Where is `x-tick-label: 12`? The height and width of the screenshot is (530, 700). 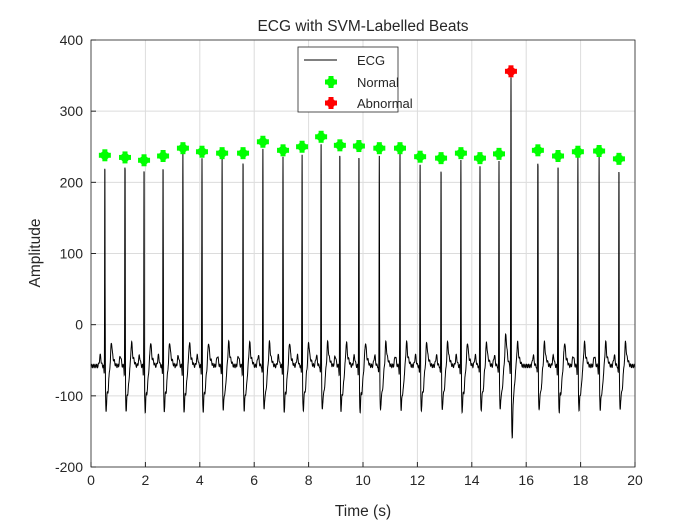
x-tick-label: 12 is located at coordinates (418, 480).